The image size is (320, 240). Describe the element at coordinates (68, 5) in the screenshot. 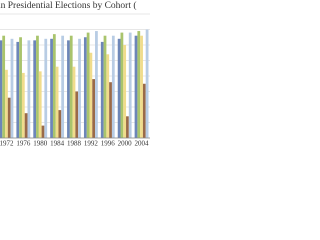

I see `chart-title: in Presidential Elections by Cohort (` at that location.